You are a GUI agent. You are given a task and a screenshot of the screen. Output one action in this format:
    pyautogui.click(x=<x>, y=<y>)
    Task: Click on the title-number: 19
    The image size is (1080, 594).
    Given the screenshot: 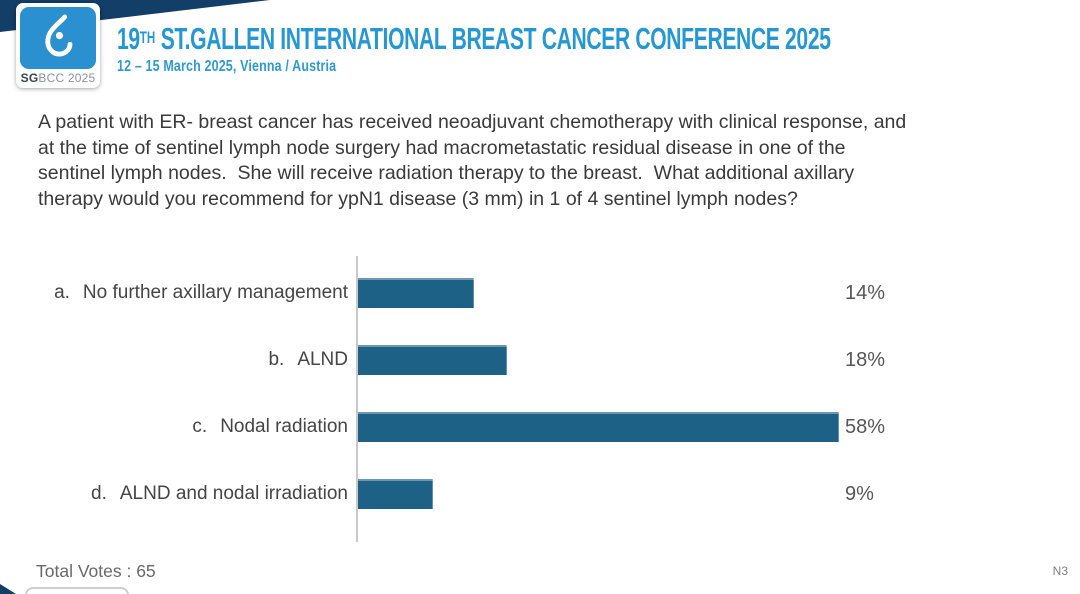 What is the action you would take?
    pyautogui.click(x=128, y=38)
    